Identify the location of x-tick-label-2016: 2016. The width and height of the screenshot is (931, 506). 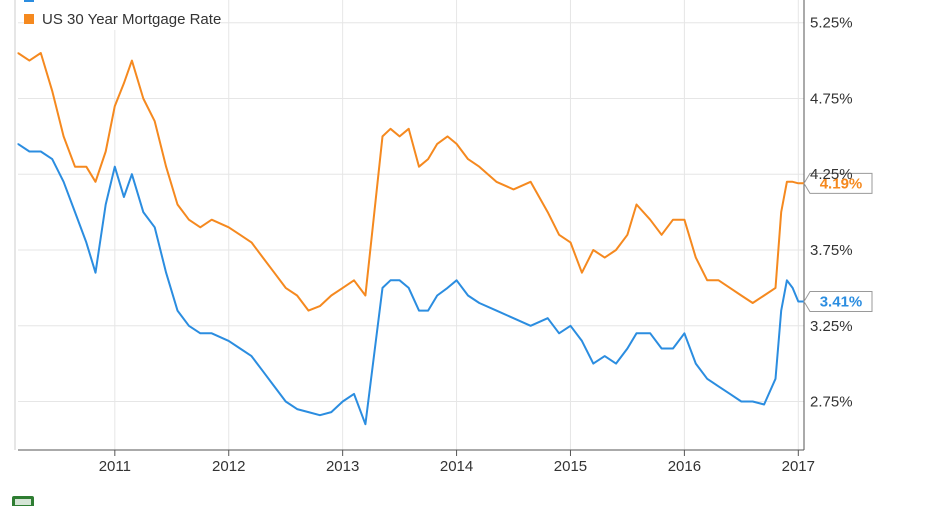
(684, 466).